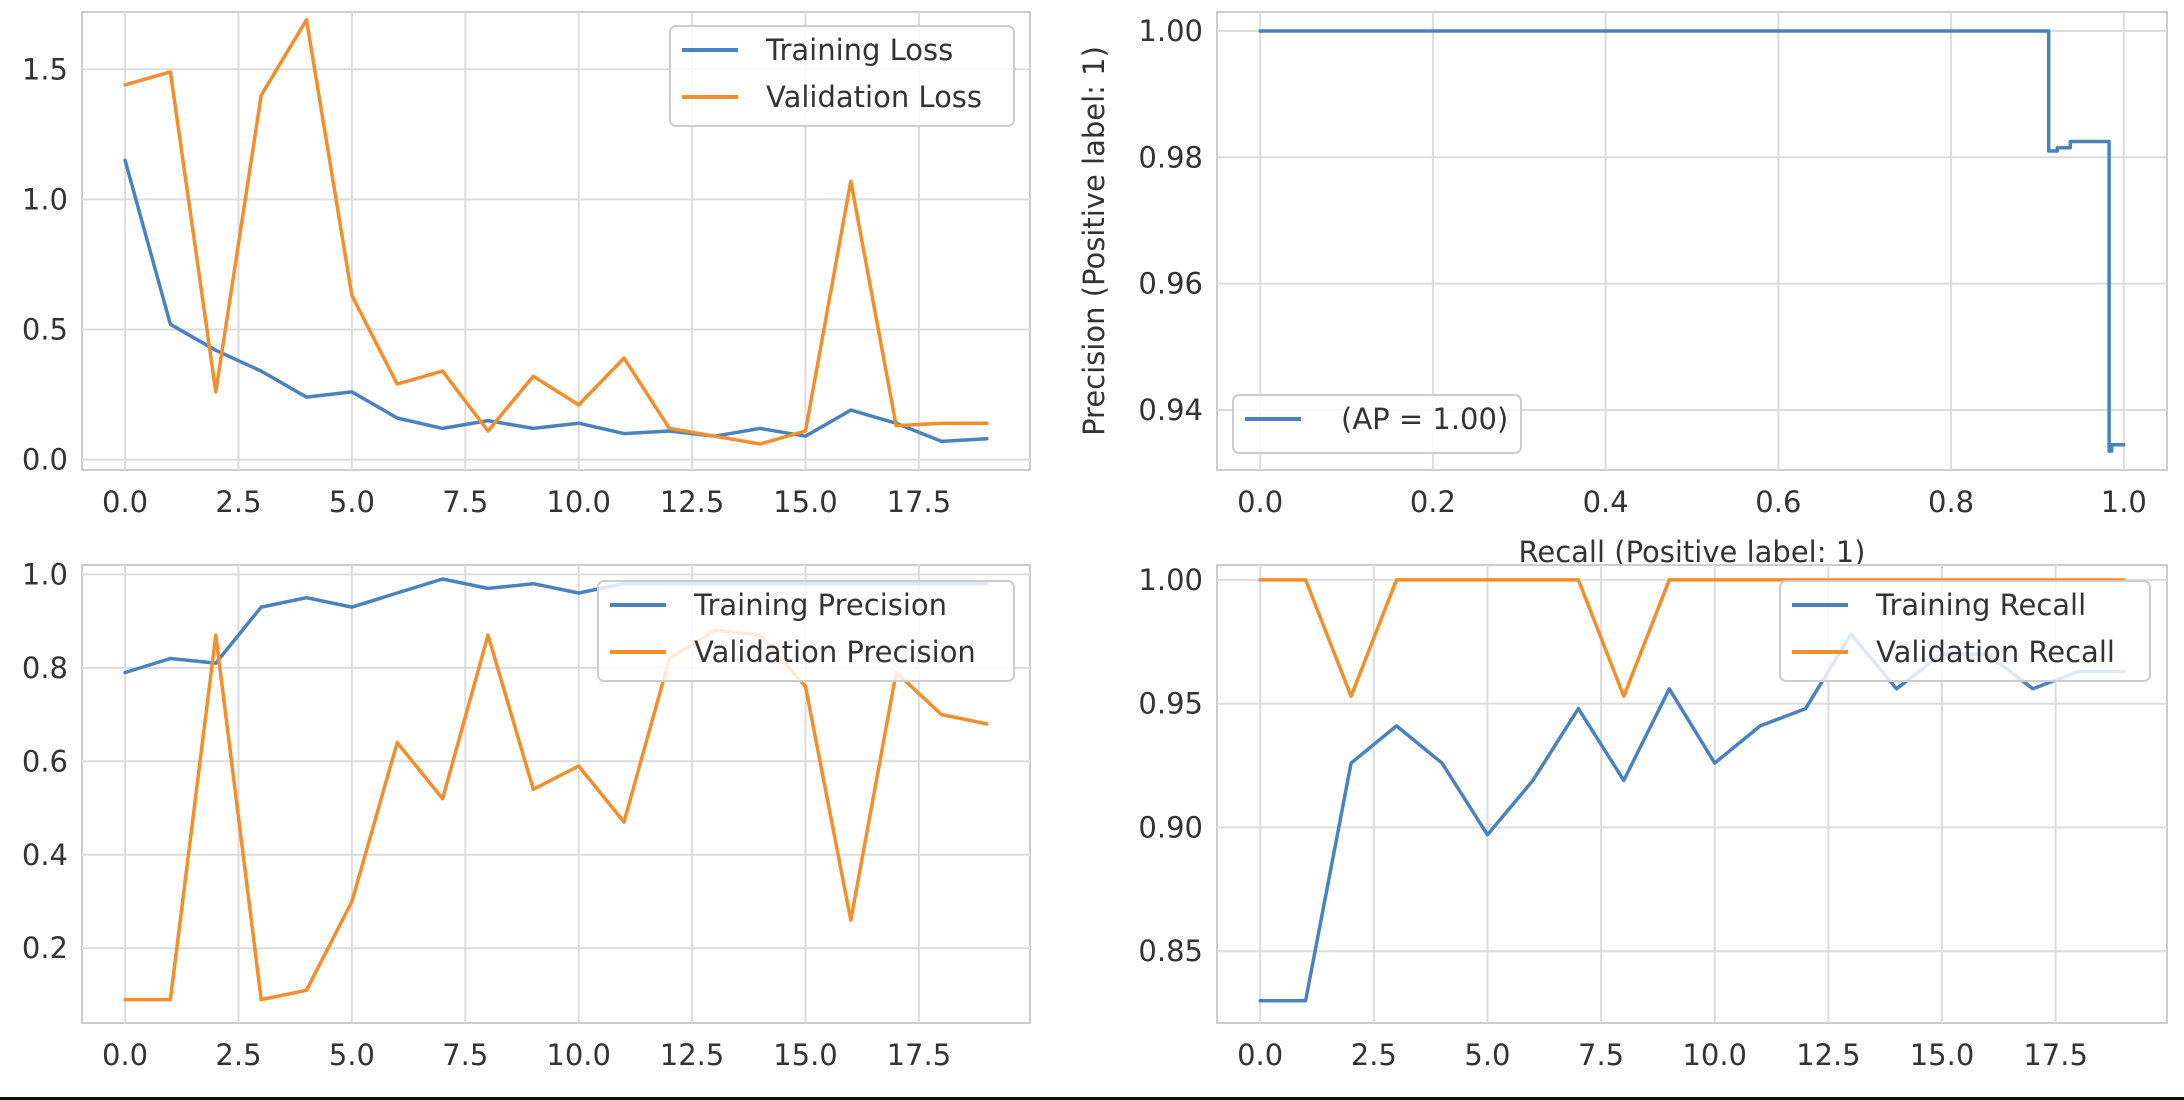 The height and width of the screenshot is (1100, 2184). What do you see at coordinates (1951, 502) in the screenshot?
I see `x-tick-label: 0.8` at bounding box center [1951, 502].